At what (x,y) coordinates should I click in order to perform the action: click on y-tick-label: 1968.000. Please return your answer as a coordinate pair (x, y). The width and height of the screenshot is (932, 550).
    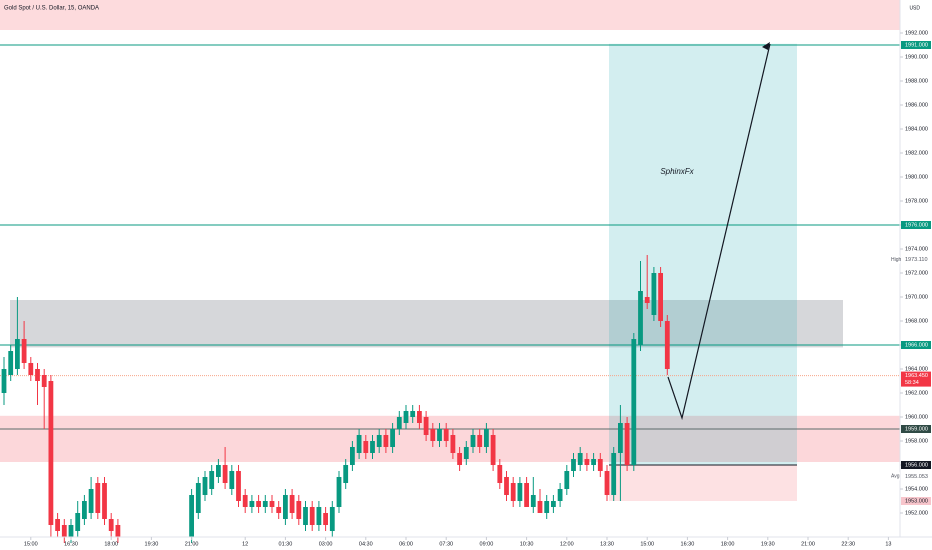
    Looking at the image, I should click on (916, 321).